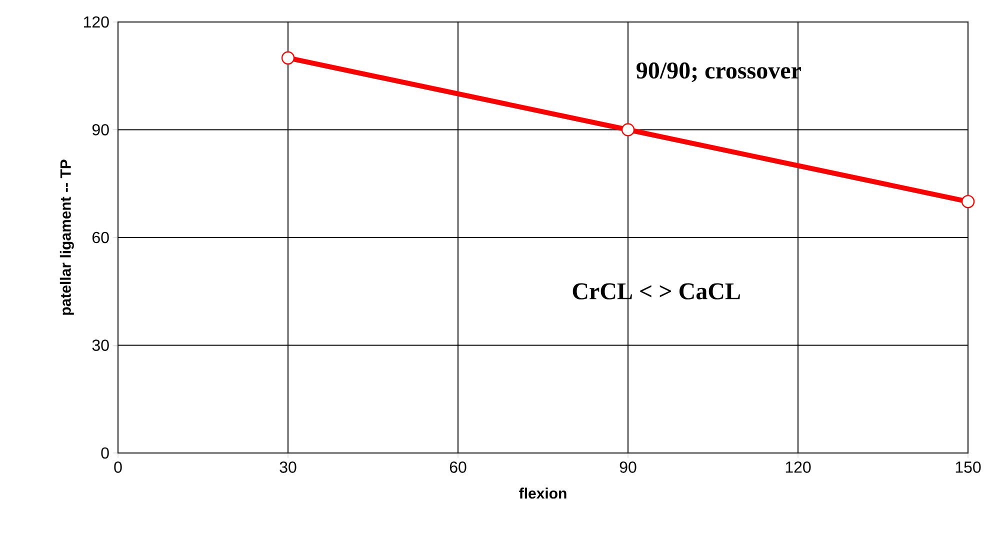  Describe the element at coordinates (105, 453) in the screenshot. I see `y-tick-label: 0` at that location.